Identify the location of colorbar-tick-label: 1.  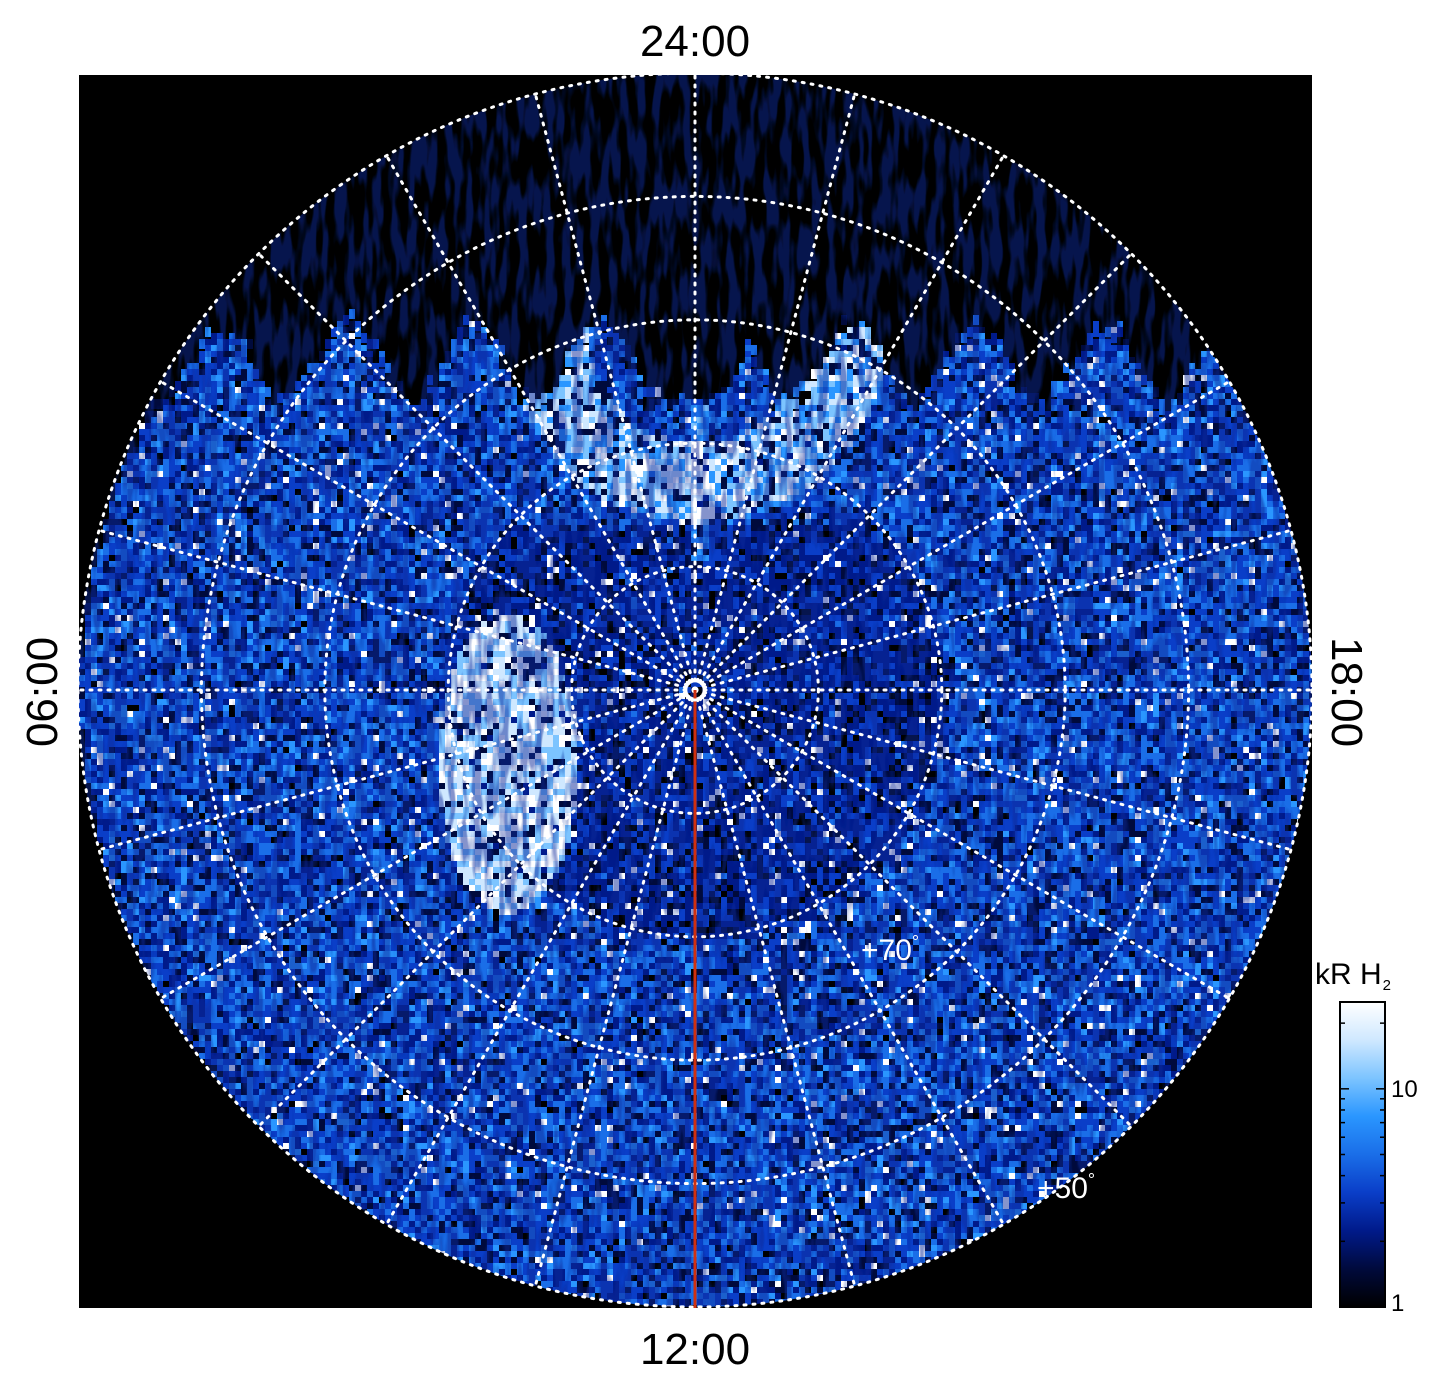
(1397, 1303).